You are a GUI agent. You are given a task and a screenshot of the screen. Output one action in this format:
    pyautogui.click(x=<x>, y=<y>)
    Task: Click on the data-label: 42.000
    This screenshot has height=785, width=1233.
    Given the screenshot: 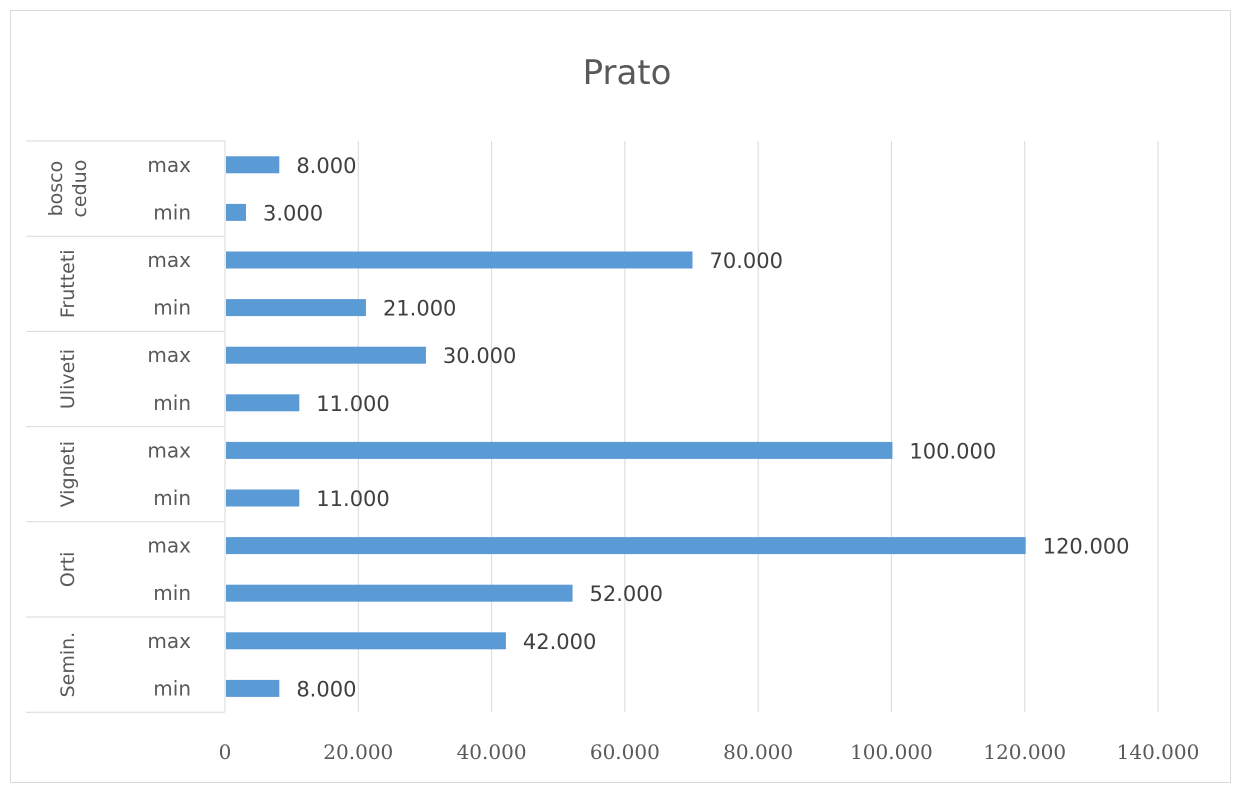 What is the action you would take?
    pyautogui.click(x=559, y=642)
    